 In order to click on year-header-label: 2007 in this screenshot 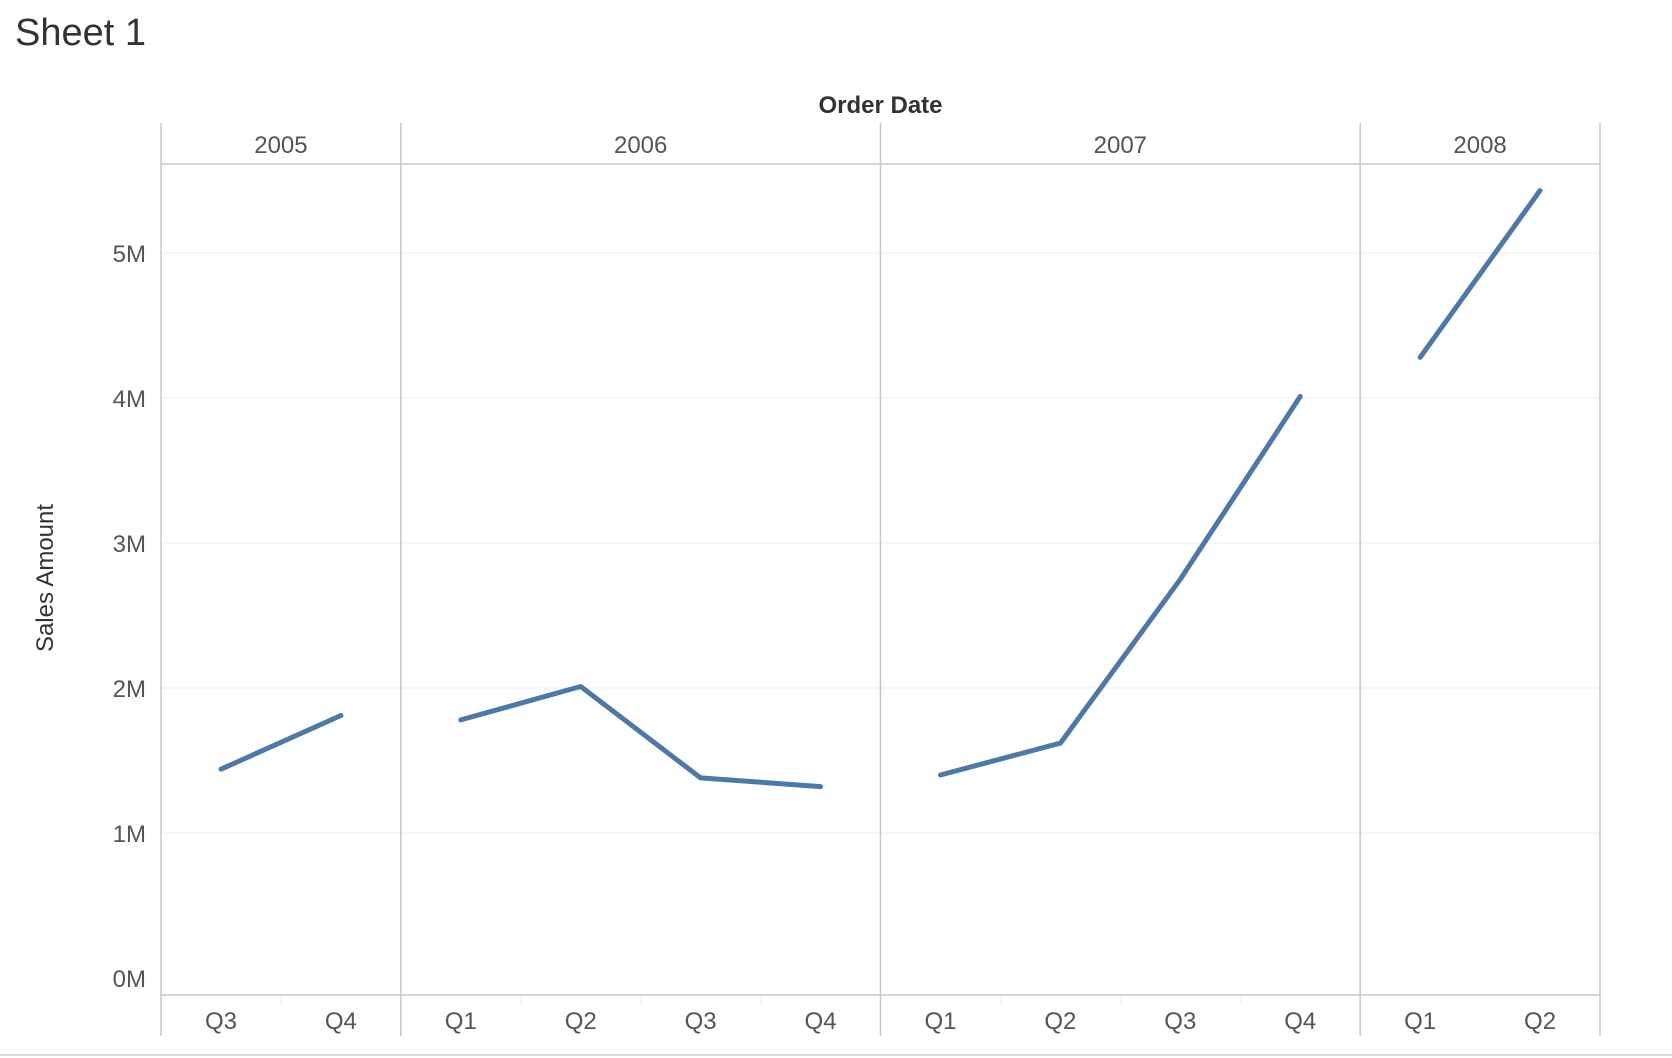, I will do `click(1120, 145)`.